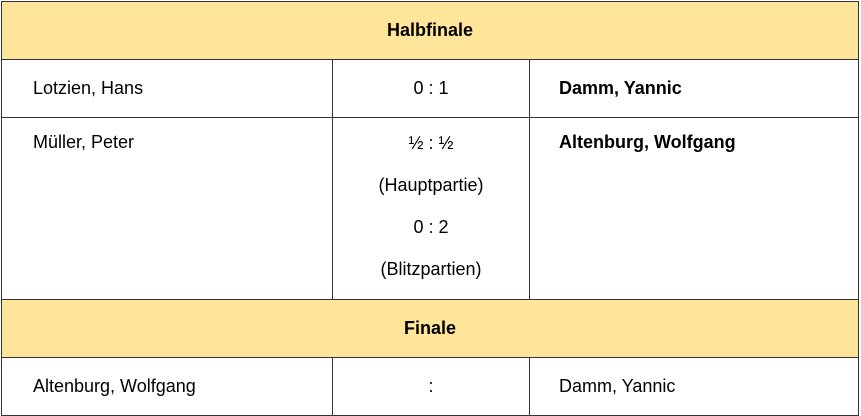  Describe the element at coordinates (430, 30) in the screenshot. I see `section-header-halbfinale: Halbfinale` at that location.